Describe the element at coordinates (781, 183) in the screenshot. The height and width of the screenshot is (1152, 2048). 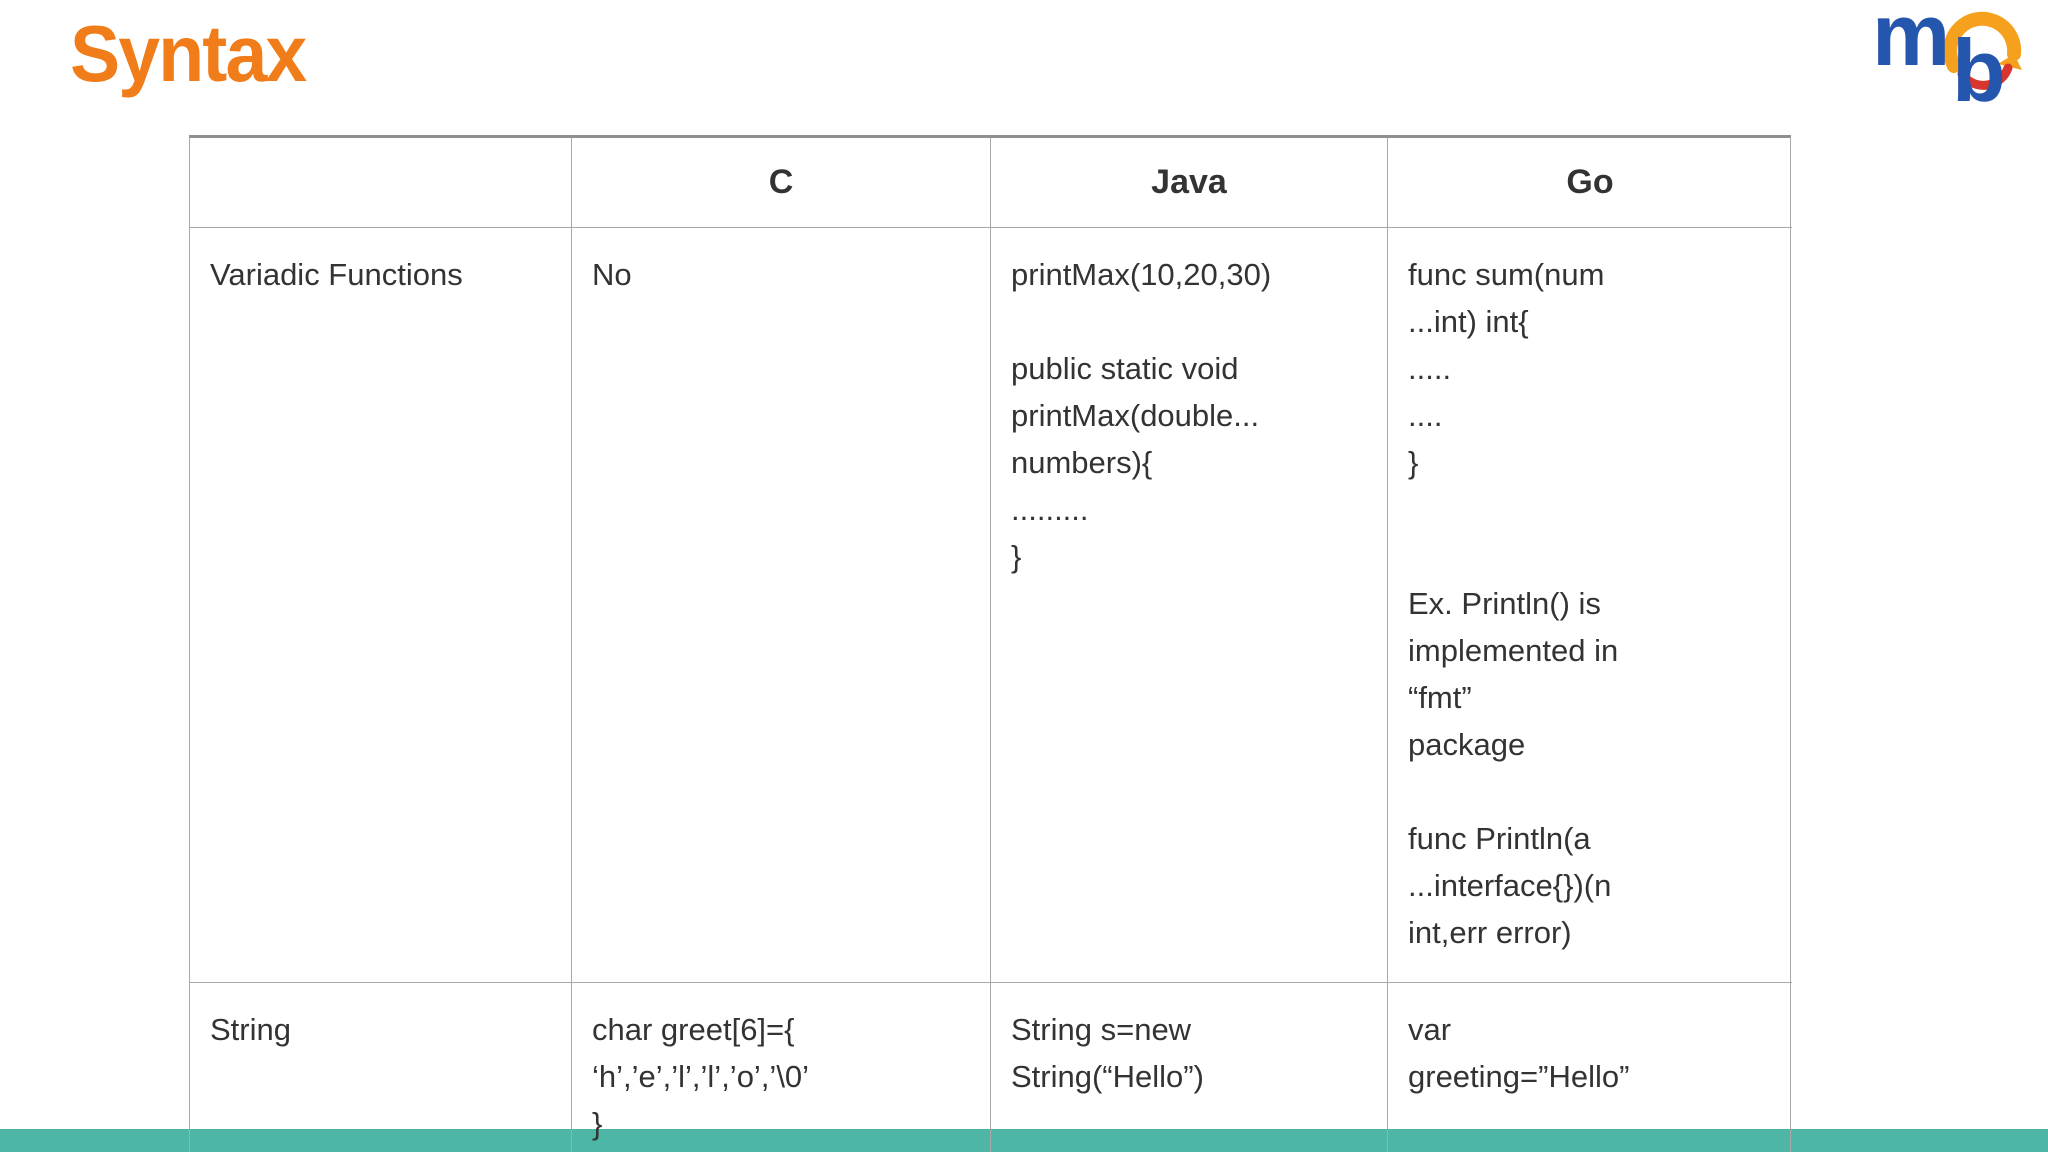
I see `header-cell-c: C` at that location.